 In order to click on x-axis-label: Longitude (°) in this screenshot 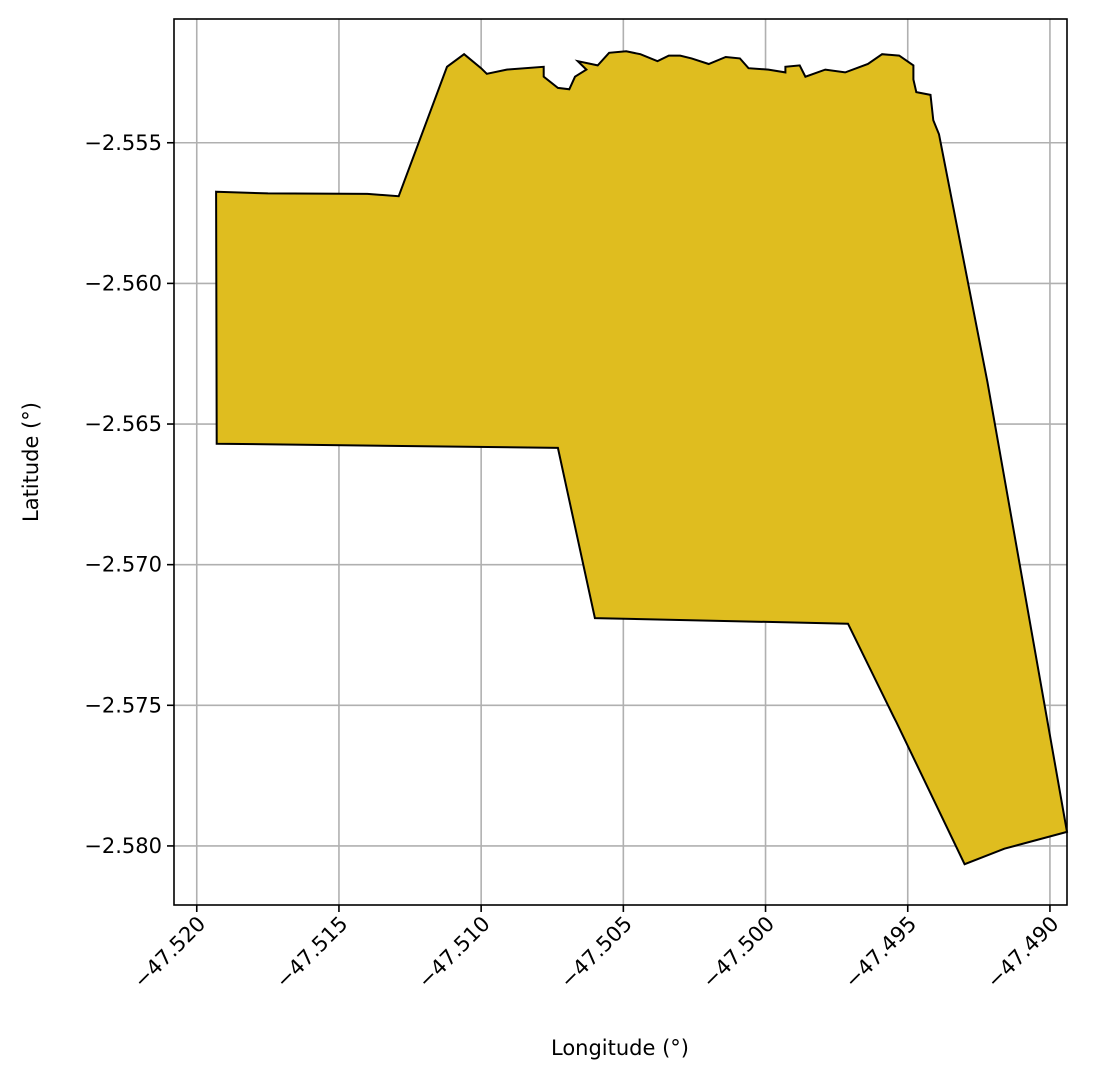, I will do `click(620, 1048)`.